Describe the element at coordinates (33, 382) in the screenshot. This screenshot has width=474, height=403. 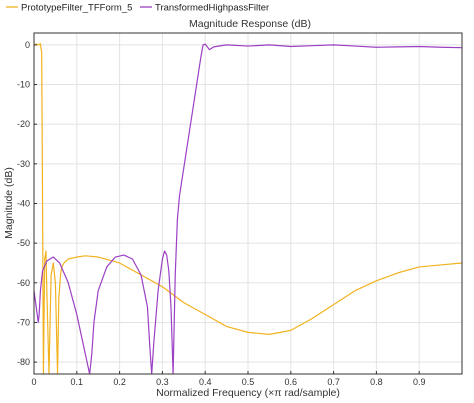
I see `x-tick-label: 0` at that location.